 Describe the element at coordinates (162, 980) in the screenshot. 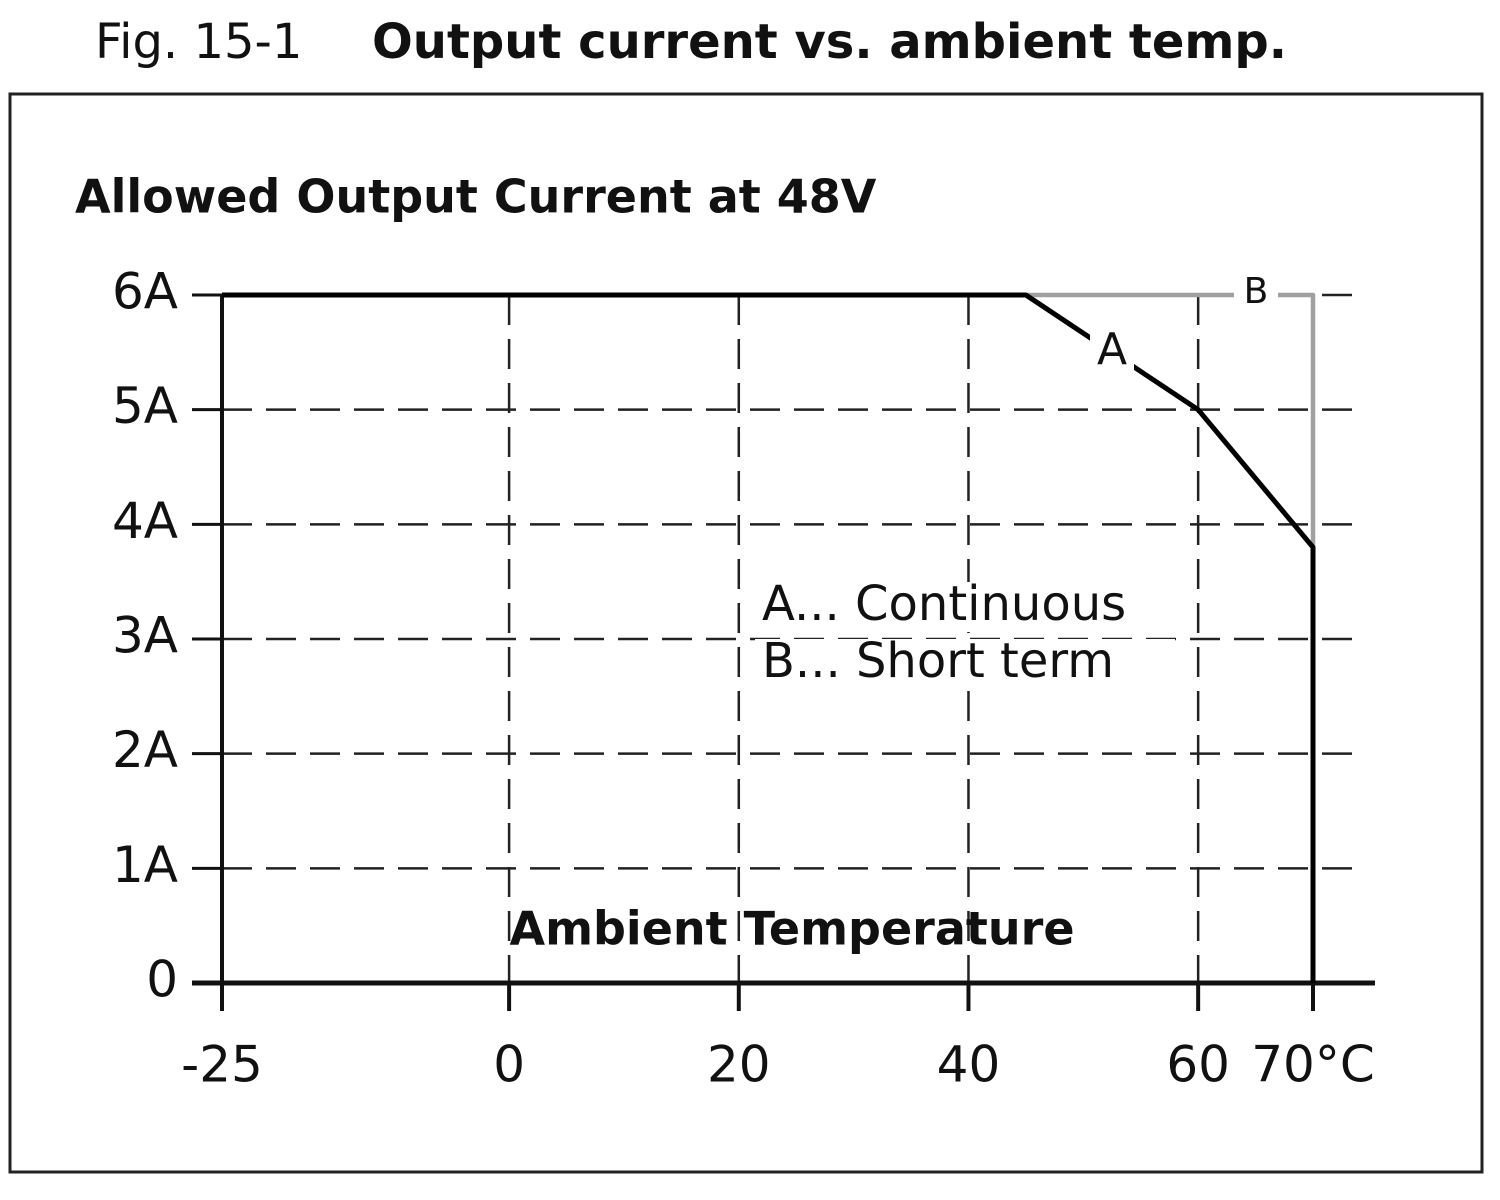

I see `y-tick-label: 0` at that location.